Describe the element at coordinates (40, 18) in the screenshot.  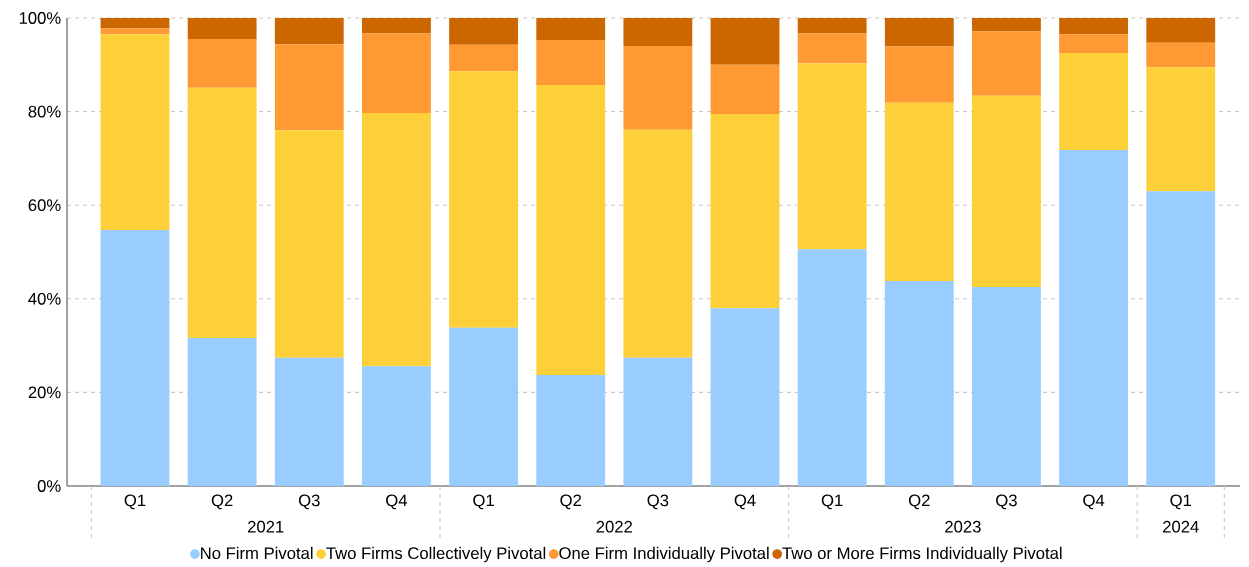
I see `y-tick-label: 100%` at that location.